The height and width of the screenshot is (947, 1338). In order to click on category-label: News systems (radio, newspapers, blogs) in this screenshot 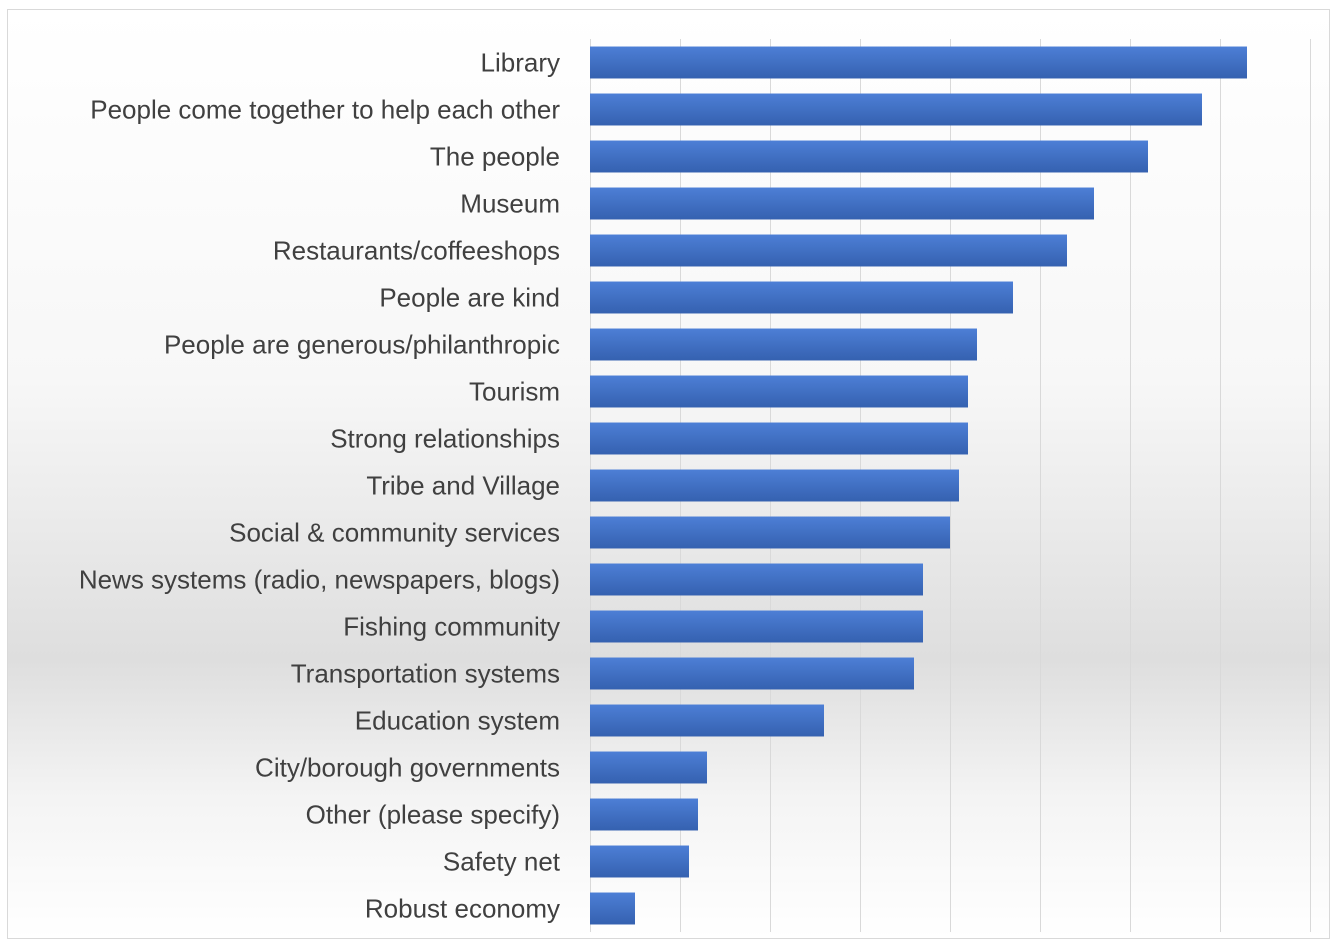, I will do `click(319, 580)`.